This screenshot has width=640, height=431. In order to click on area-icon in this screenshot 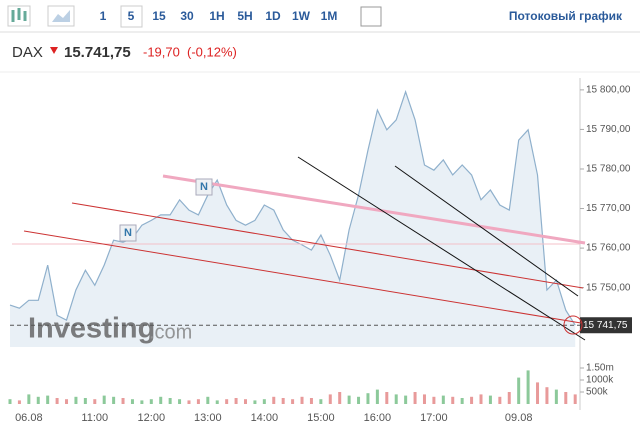, I will do `click(61, 16)`.